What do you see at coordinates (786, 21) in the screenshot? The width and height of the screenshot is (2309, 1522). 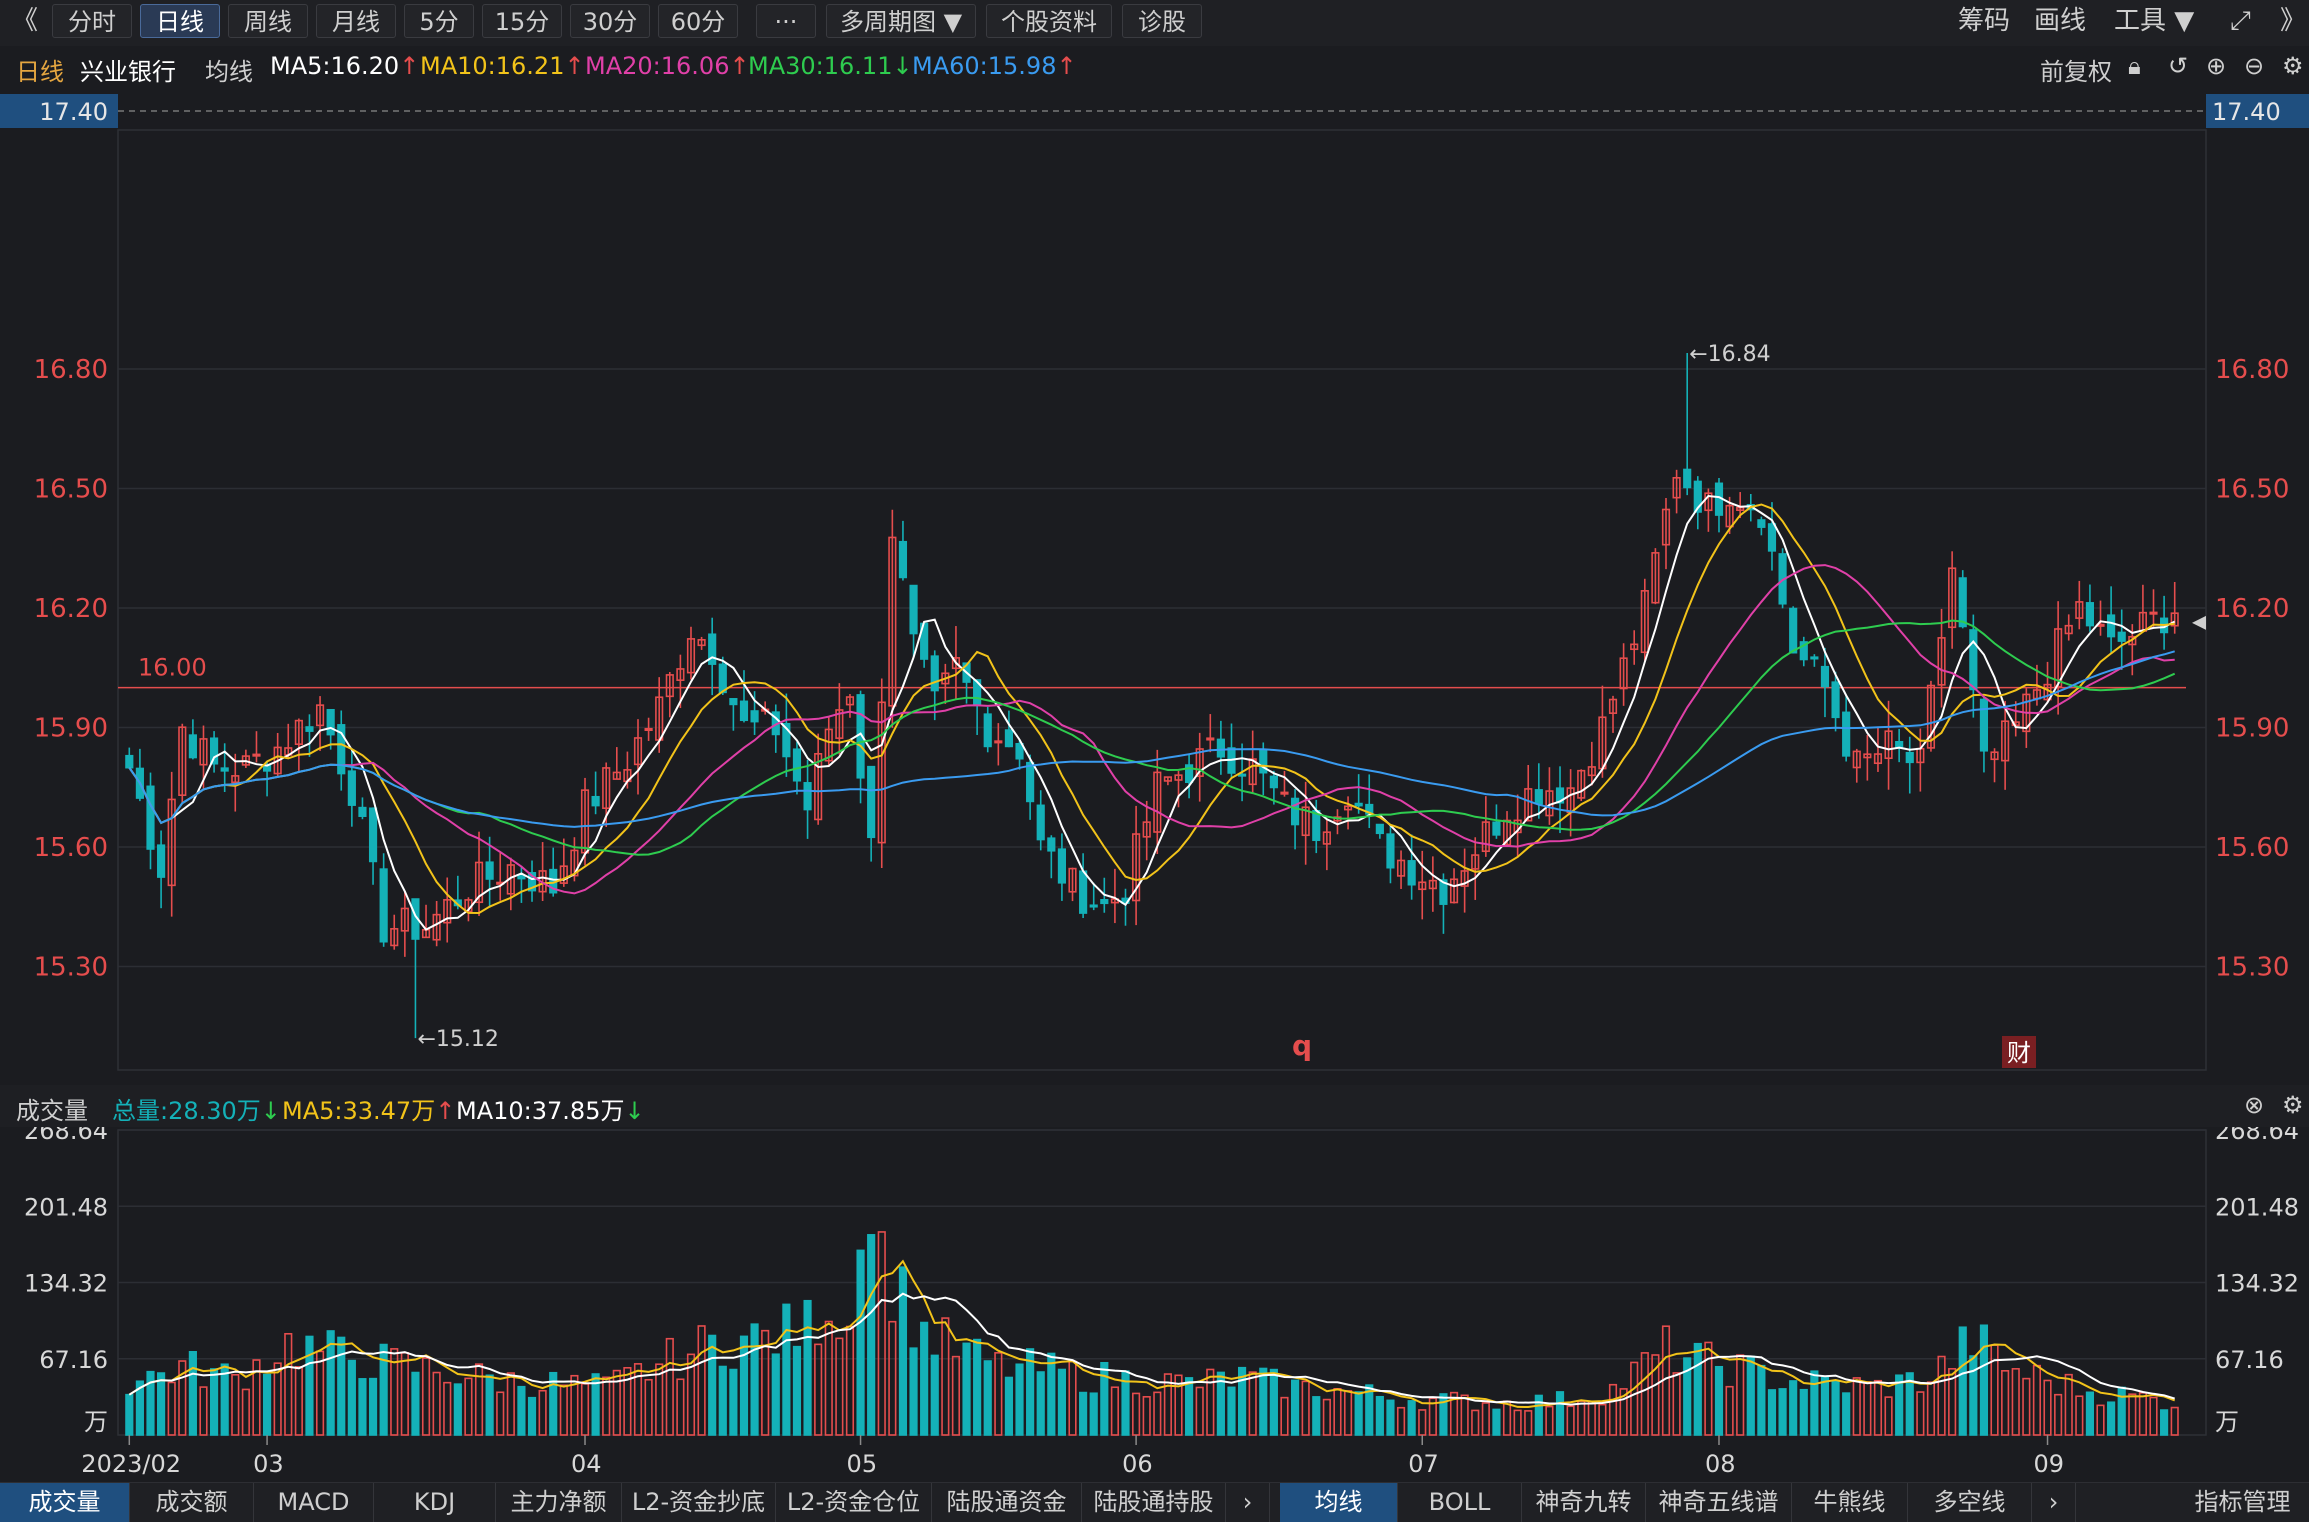 I see `more-icon: ···` at bounding box center [786, 21].